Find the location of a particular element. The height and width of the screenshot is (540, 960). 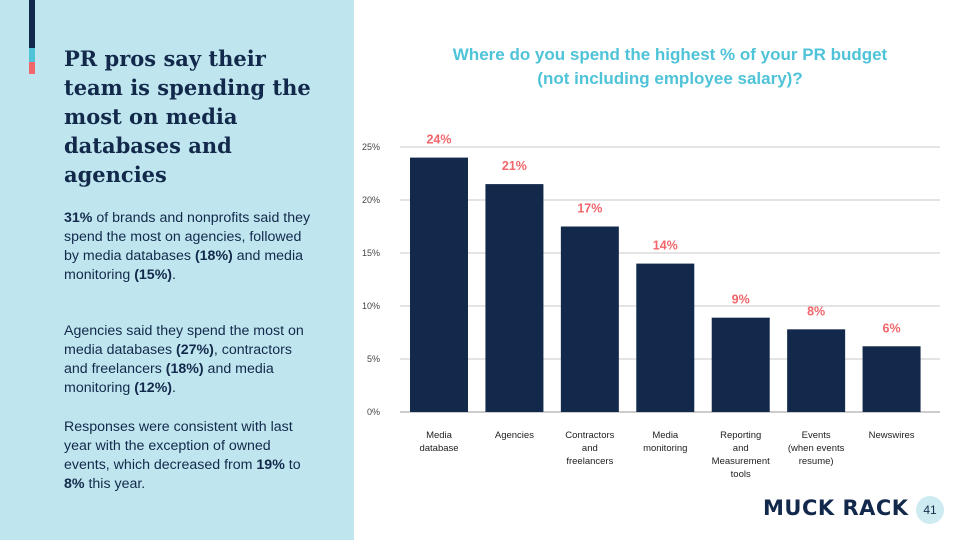

x-tick-label-line: Measurement is located at coordinates (741, 461).